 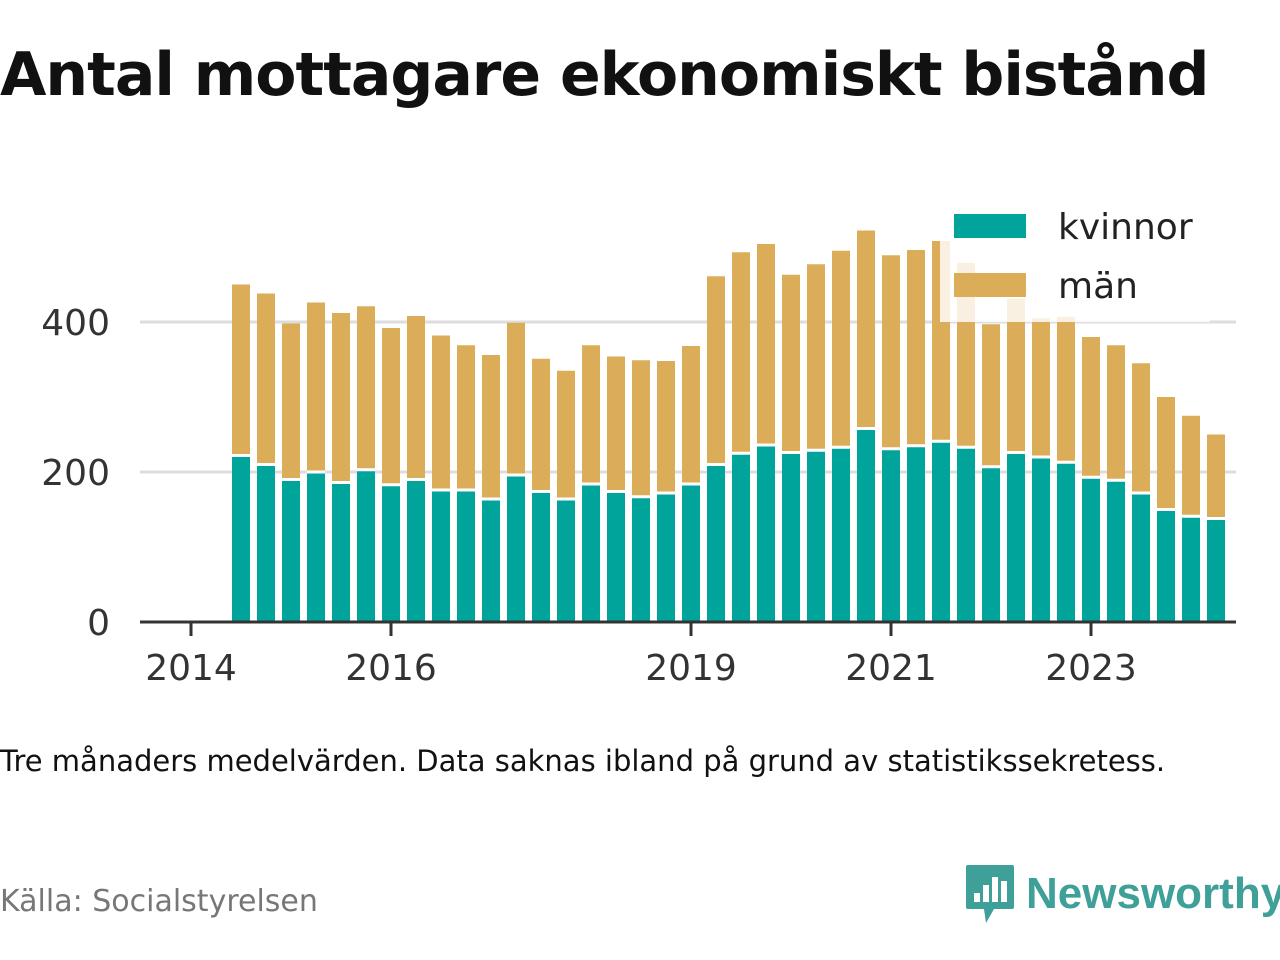 What do you see at coordinates (159, 901) in the screenshot?
I see `source-label: Källa: Socialstyrelsen` at bounding box center [159, 901].